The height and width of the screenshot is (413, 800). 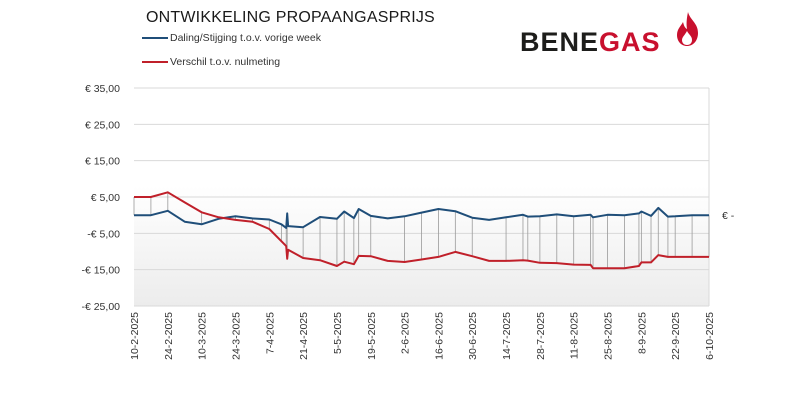 I want to click on x-tick-label-6: 5-5-2025, so click(x=338, y=333).